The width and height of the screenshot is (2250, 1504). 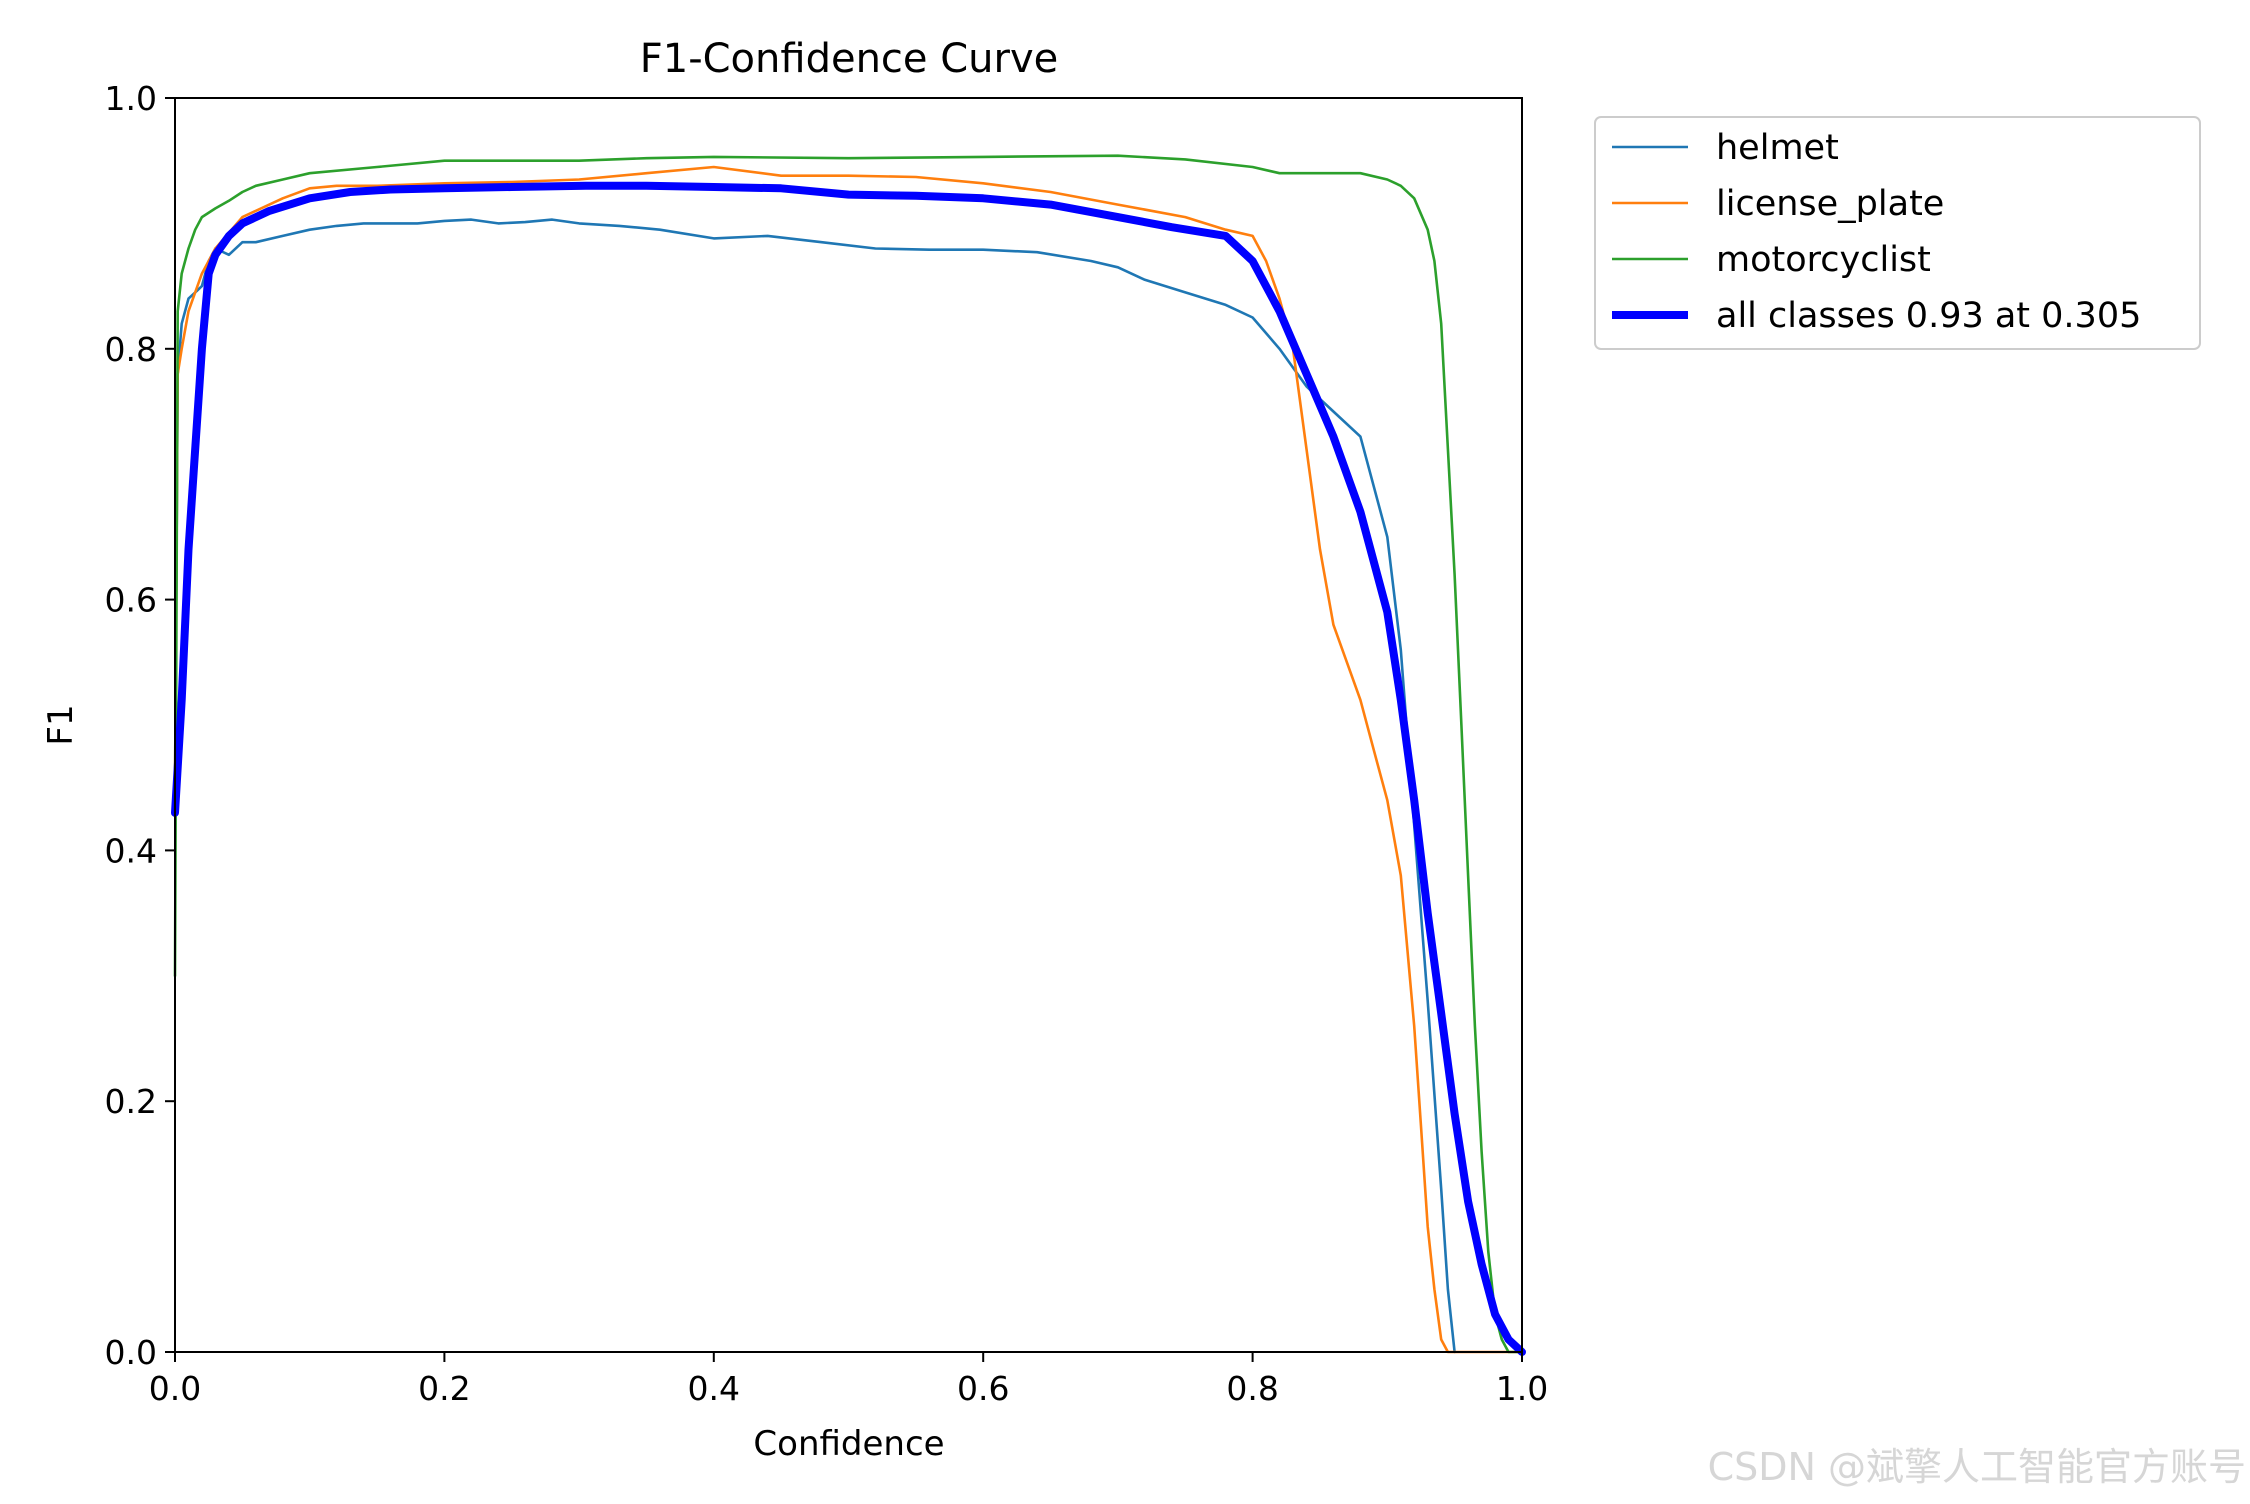 What do you see at coordinates (1252, 1388) in the screenshot?
I see `x-tick-label: 0.8` at bounding box center [1252, 1388].